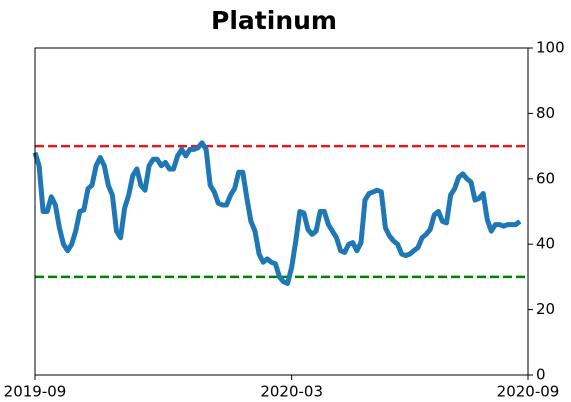  I want to click on y-tick-label: 60, so click(545, 178).